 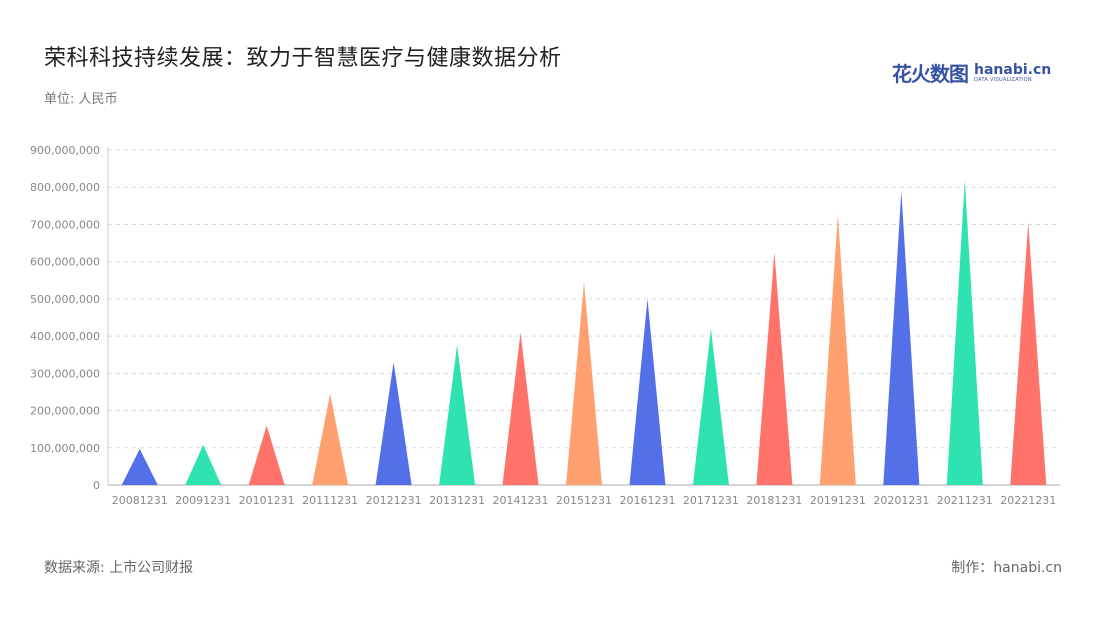 What do you see at coordinates (65, 373) in the screenshot?
I see `y-tick-label: 300,000,000` at bounding box center [65, 373].